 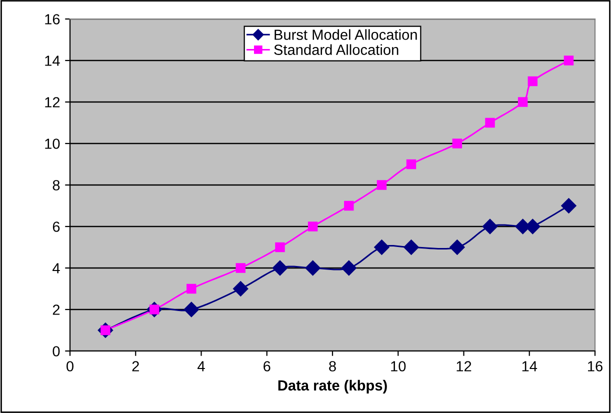 I want to click on x-tick-label: 12, so click(x=464, y=366).